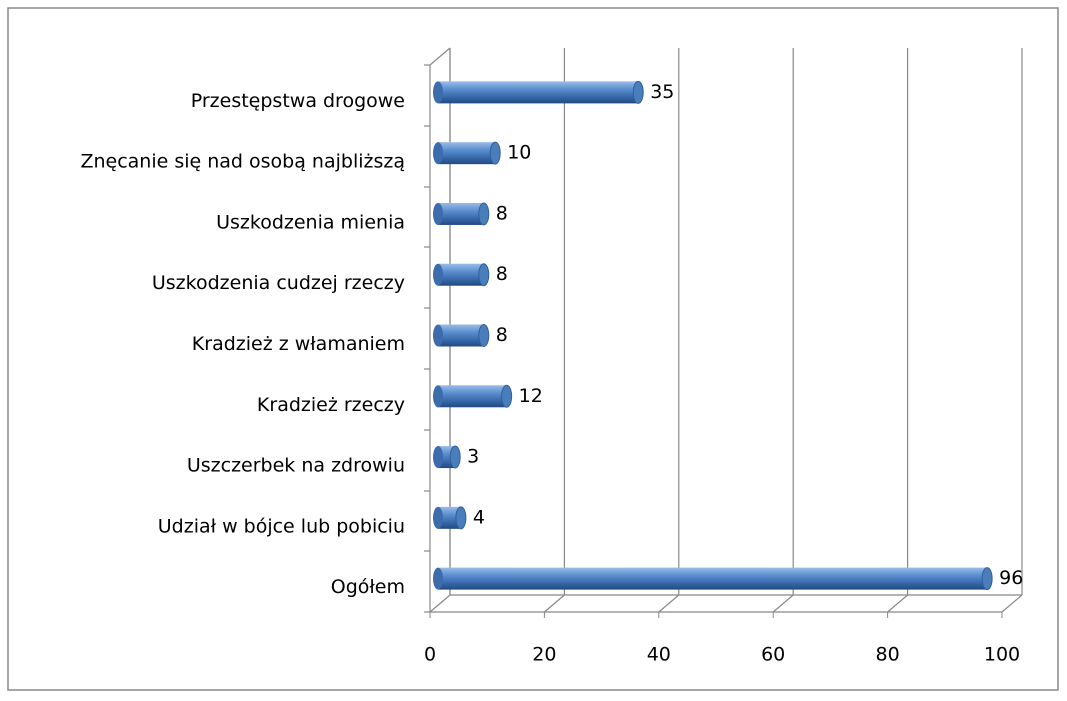  What do you see at coordinates (773, 655) in the screenshot?
I see `x-tick-label: 60` at bounding box center [773, 655].